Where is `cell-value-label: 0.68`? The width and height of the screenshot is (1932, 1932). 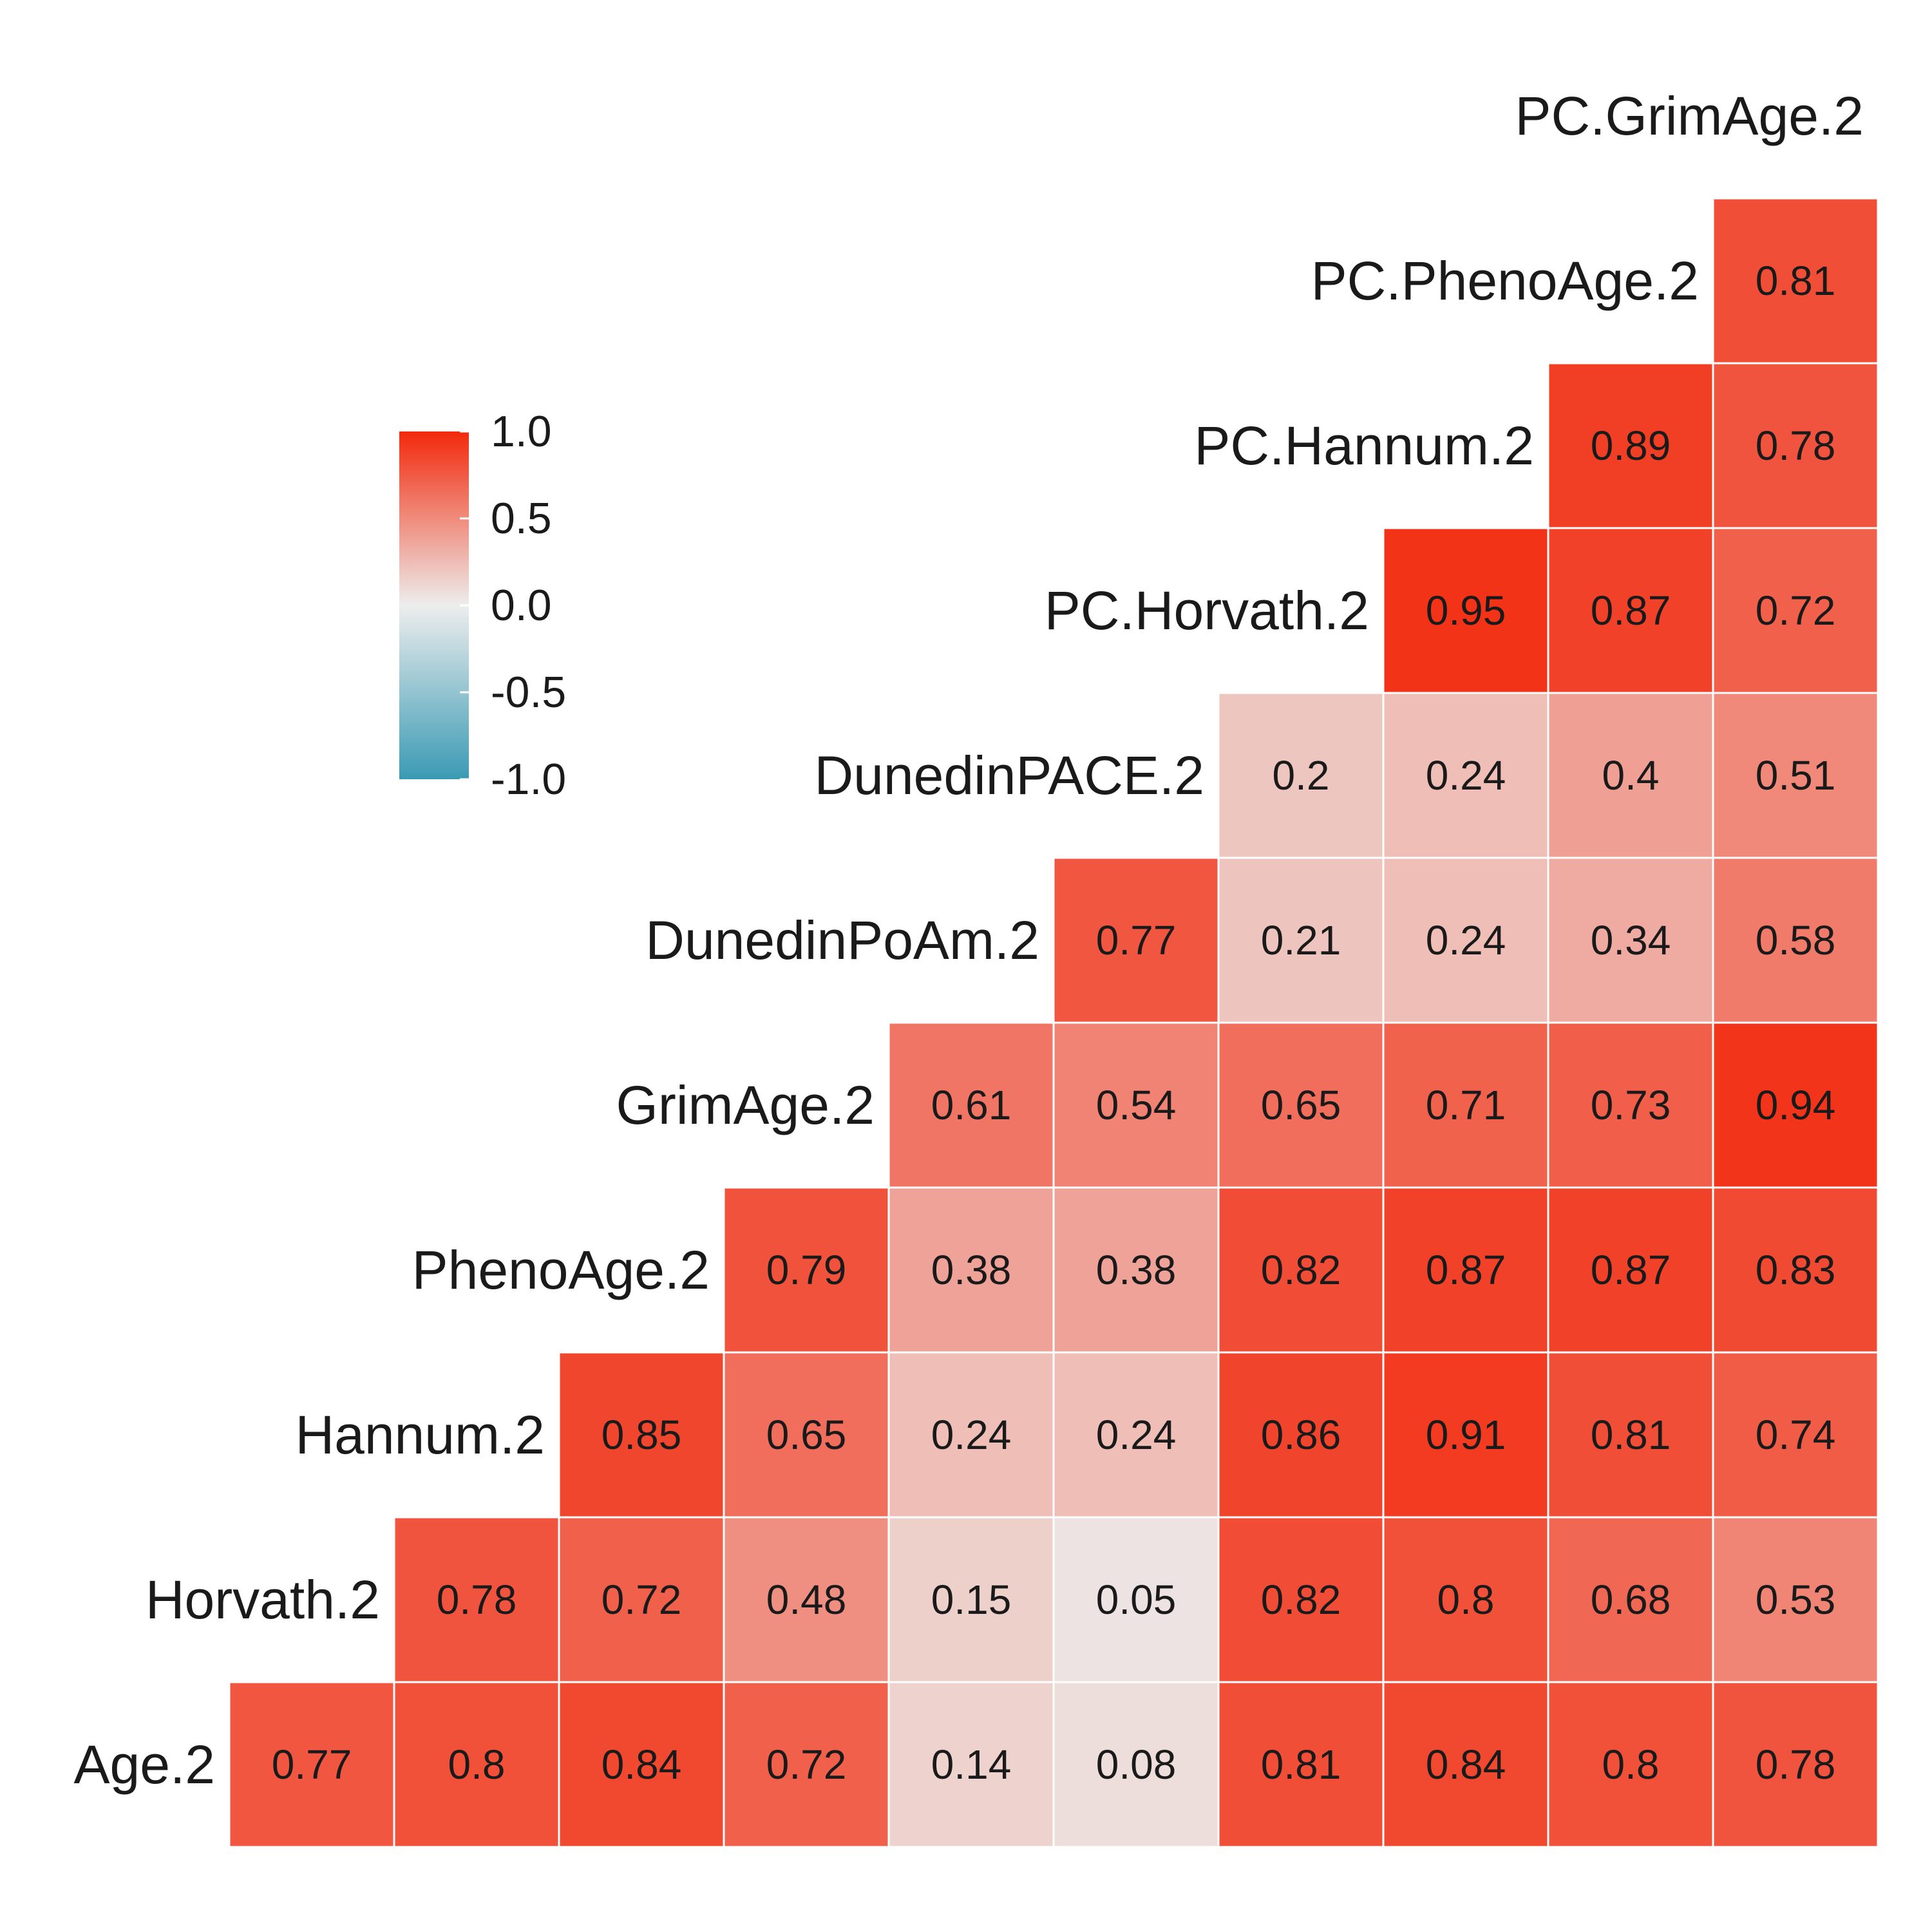
cell-value-label: 0.68 is located at coordinates (1631, 1600).